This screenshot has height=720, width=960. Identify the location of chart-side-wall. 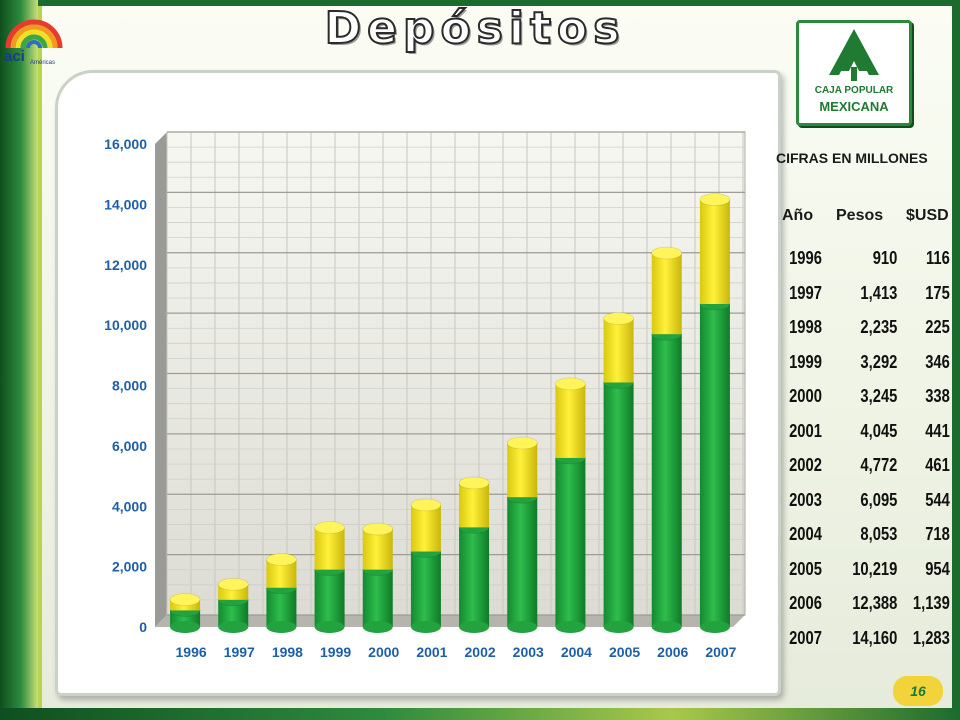
(161, 379).